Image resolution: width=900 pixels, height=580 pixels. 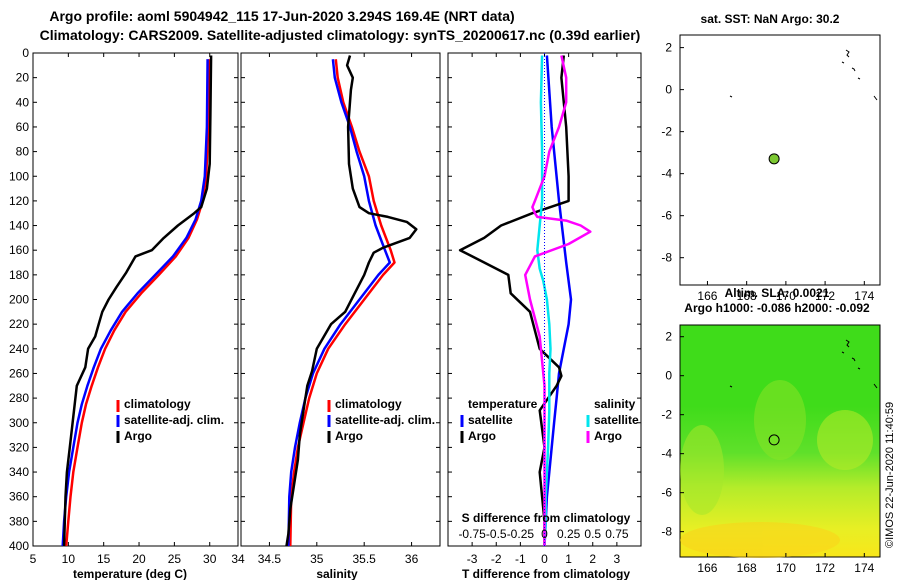 What do you see at coordinates (774, 440) in the screenshot?
I see `sla-map-float-marker` at bounding box center [774, 440].